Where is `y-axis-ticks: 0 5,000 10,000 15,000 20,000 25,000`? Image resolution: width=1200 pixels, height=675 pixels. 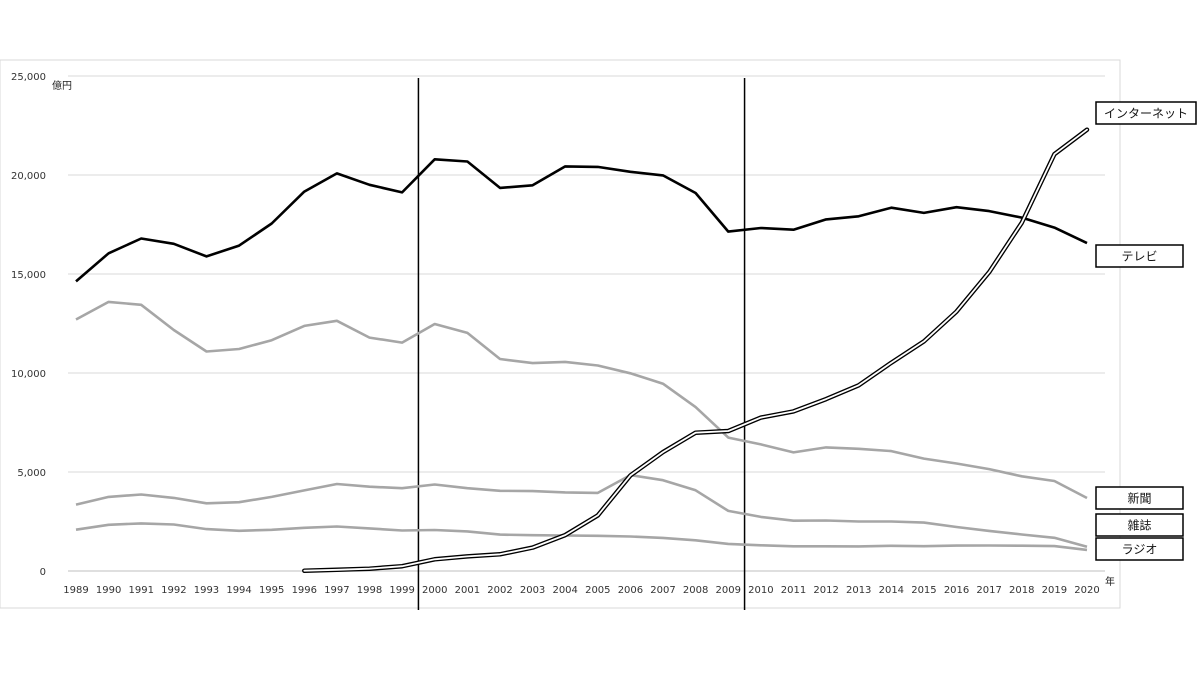
y-axis-ticks: 0 5,000 10,000 15,000 20,000 25,000 is located at coordinates (28, 325).